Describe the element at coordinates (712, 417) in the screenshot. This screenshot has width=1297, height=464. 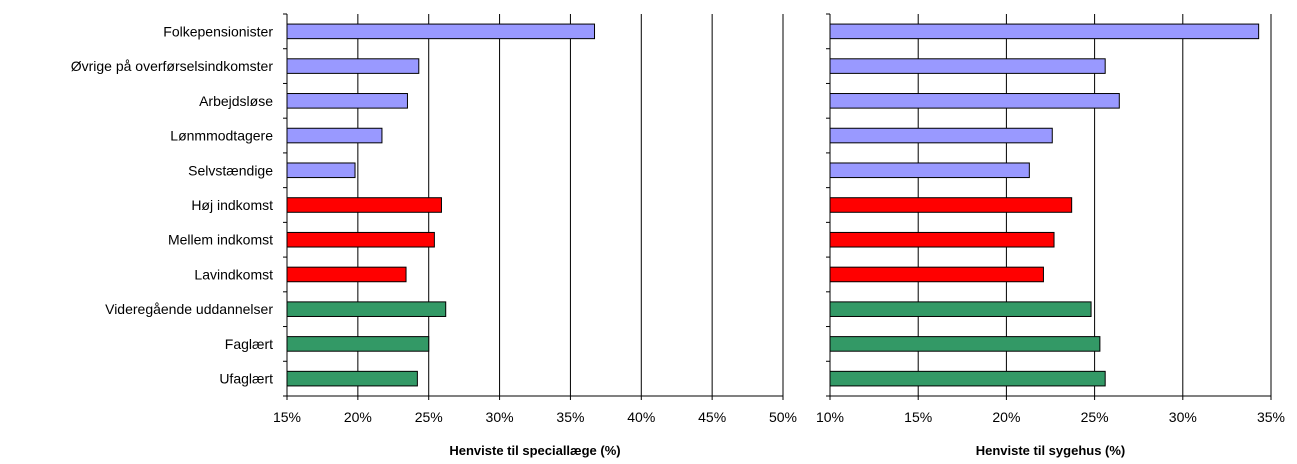
I see `x-tick-label: 45%` at that location.